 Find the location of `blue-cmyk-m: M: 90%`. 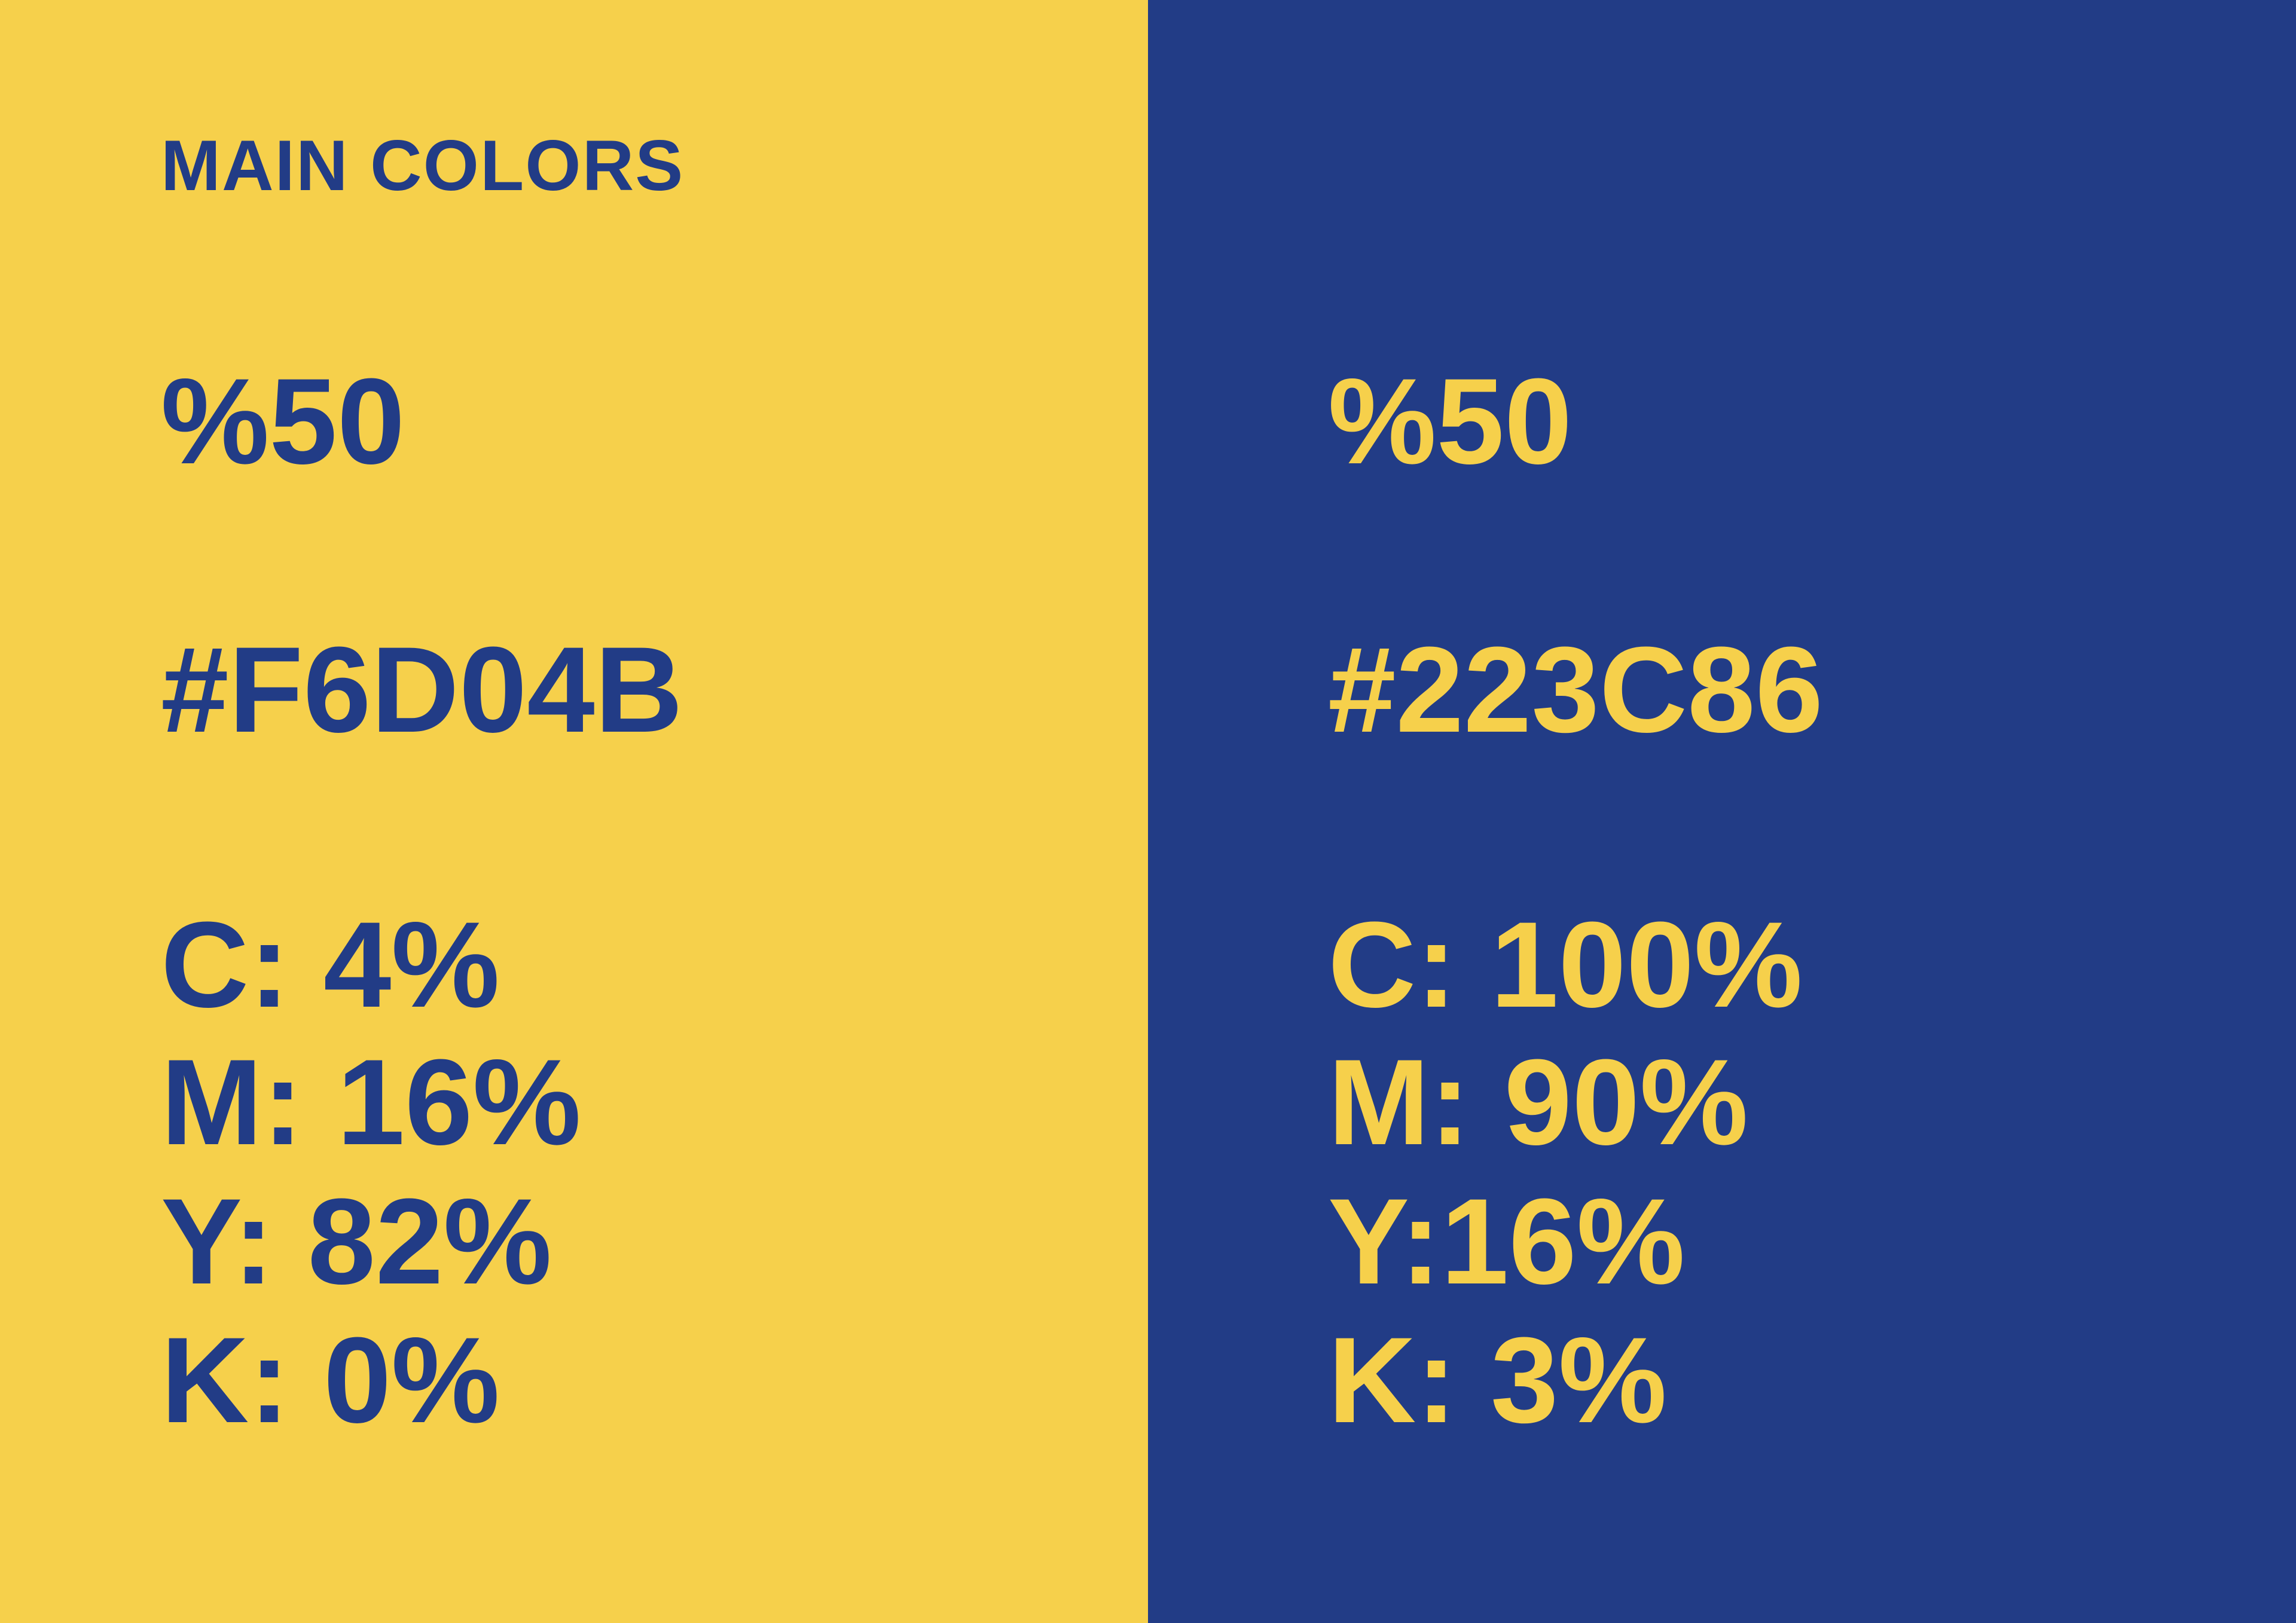

blue-cmyk-m: M: 90% is located at coordinates (1538, 1102).